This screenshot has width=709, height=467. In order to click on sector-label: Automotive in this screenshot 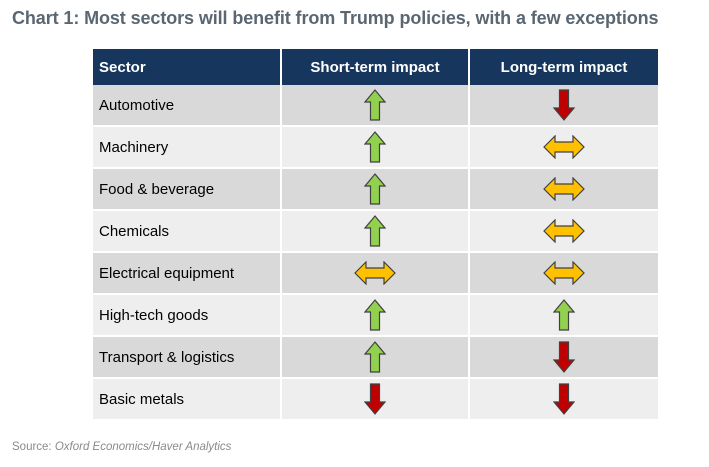, I will do `click(187, 106)`.